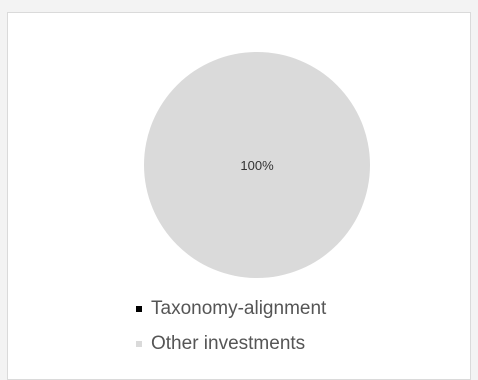 The width and height of the screenshot is (478, 380). Describe the element at coordinates (228, 343) in the screenshot. I see `legend-label-other-investments: Other investments` at that location.